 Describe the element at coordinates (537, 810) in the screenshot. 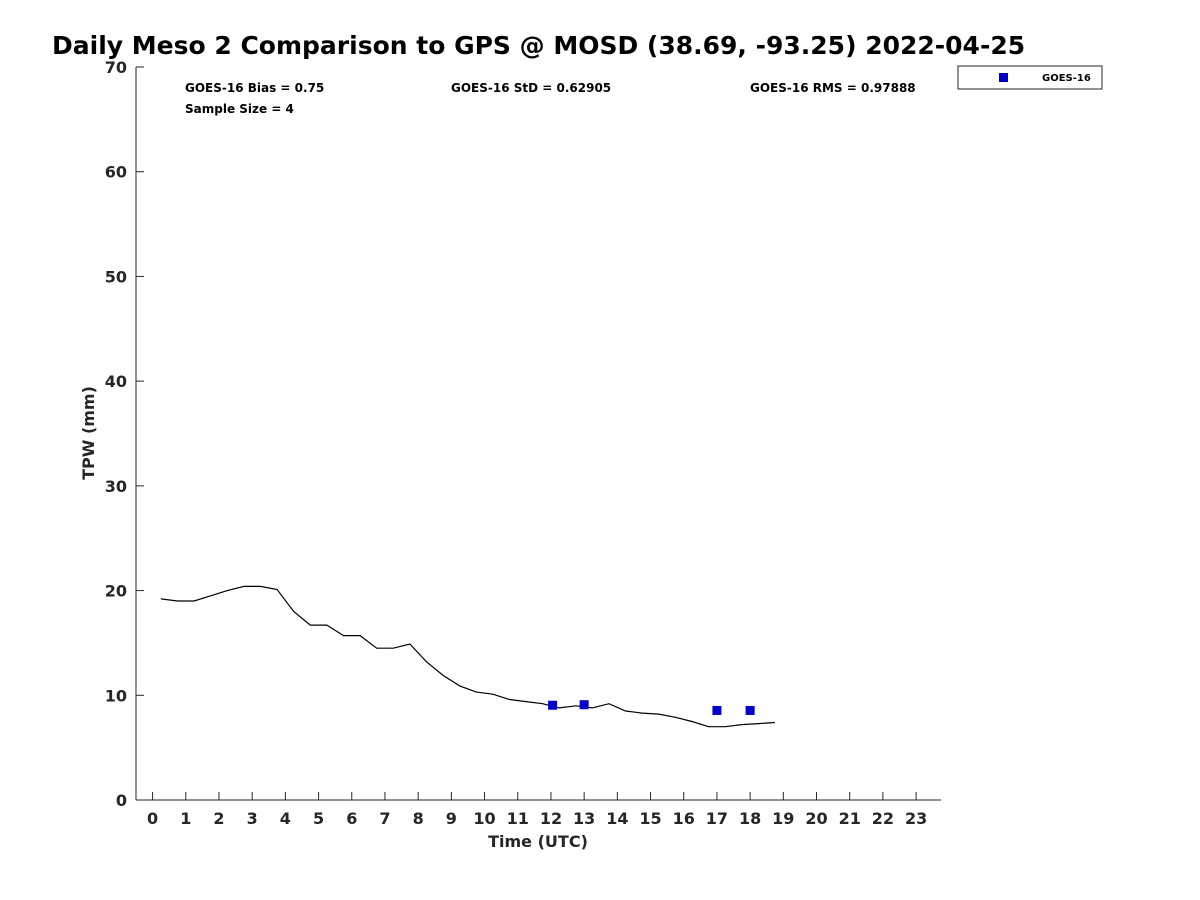

I see `x-ticks: 0 1 2 3 4 5 6 7 8 9 10 11 12 13 14 15 16 17 18 19 20 21 22 23` at that location.